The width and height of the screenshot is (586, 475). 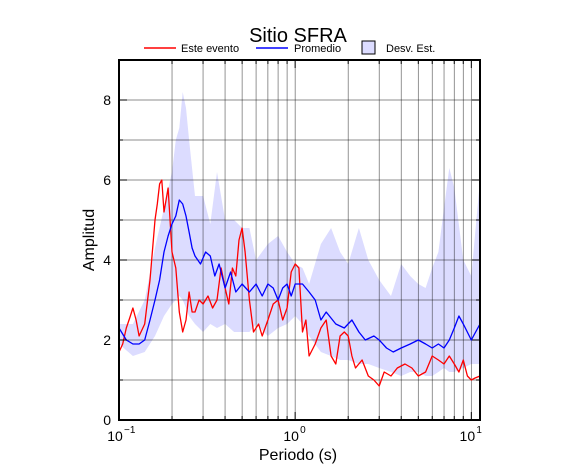 What do you see at coordinates (317, 49) in the screenshot?
I see `legend-label-promedio: Promedio` at bounding box center [317, 49].